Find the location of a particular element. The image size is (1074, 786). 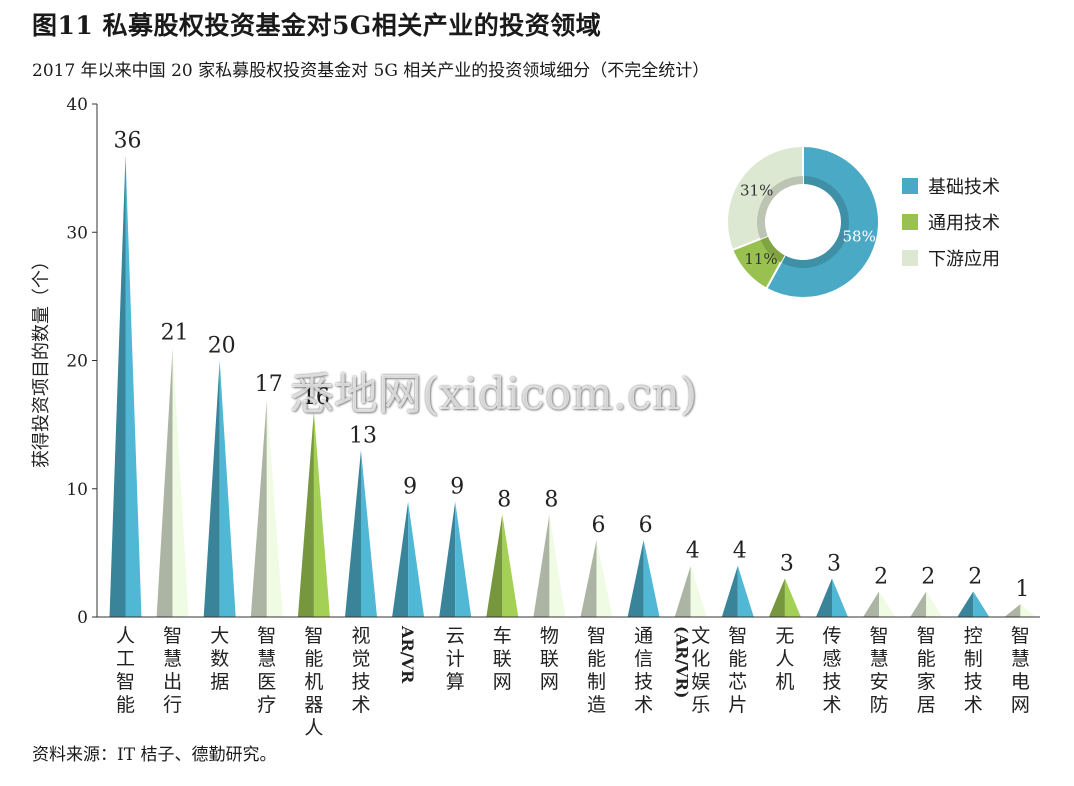

legend-item-general: 通用技术 is located at coordinates (951, 222).